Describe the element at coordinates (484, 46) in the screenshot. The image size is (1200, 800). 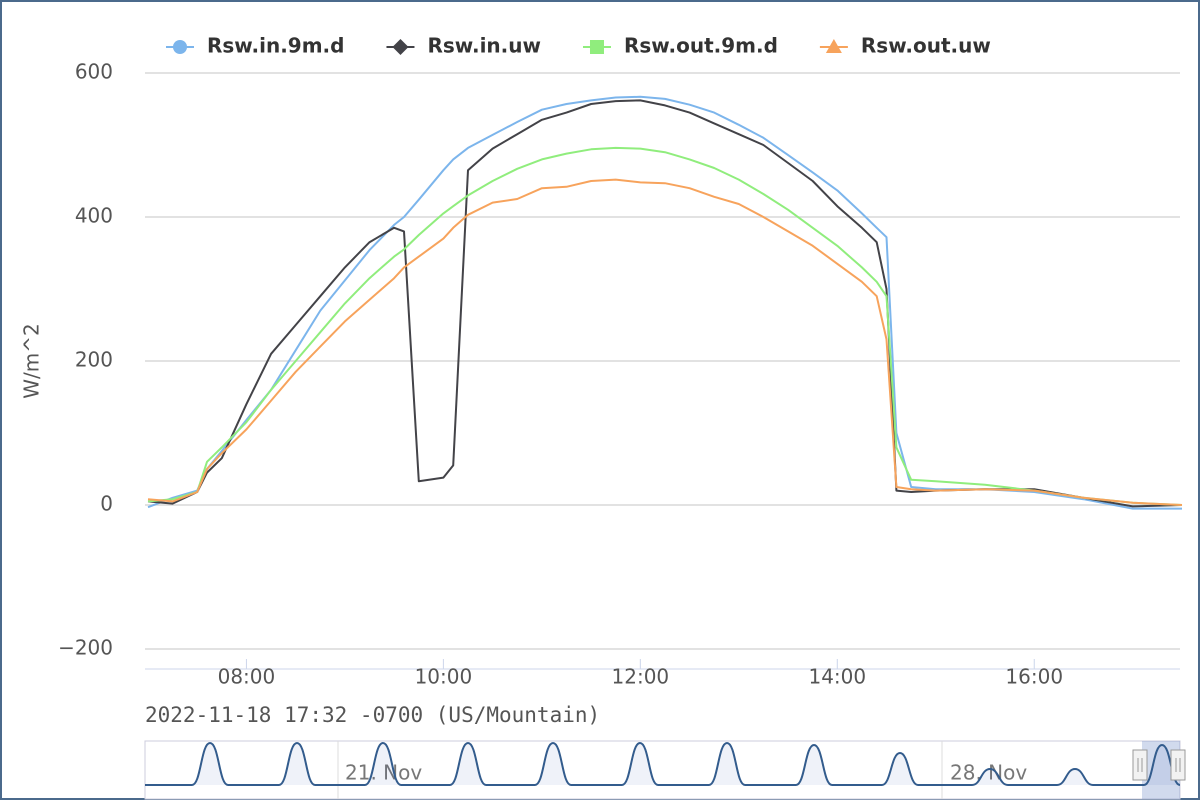
I see `legend-text: Rsw.in.uw` at that location.